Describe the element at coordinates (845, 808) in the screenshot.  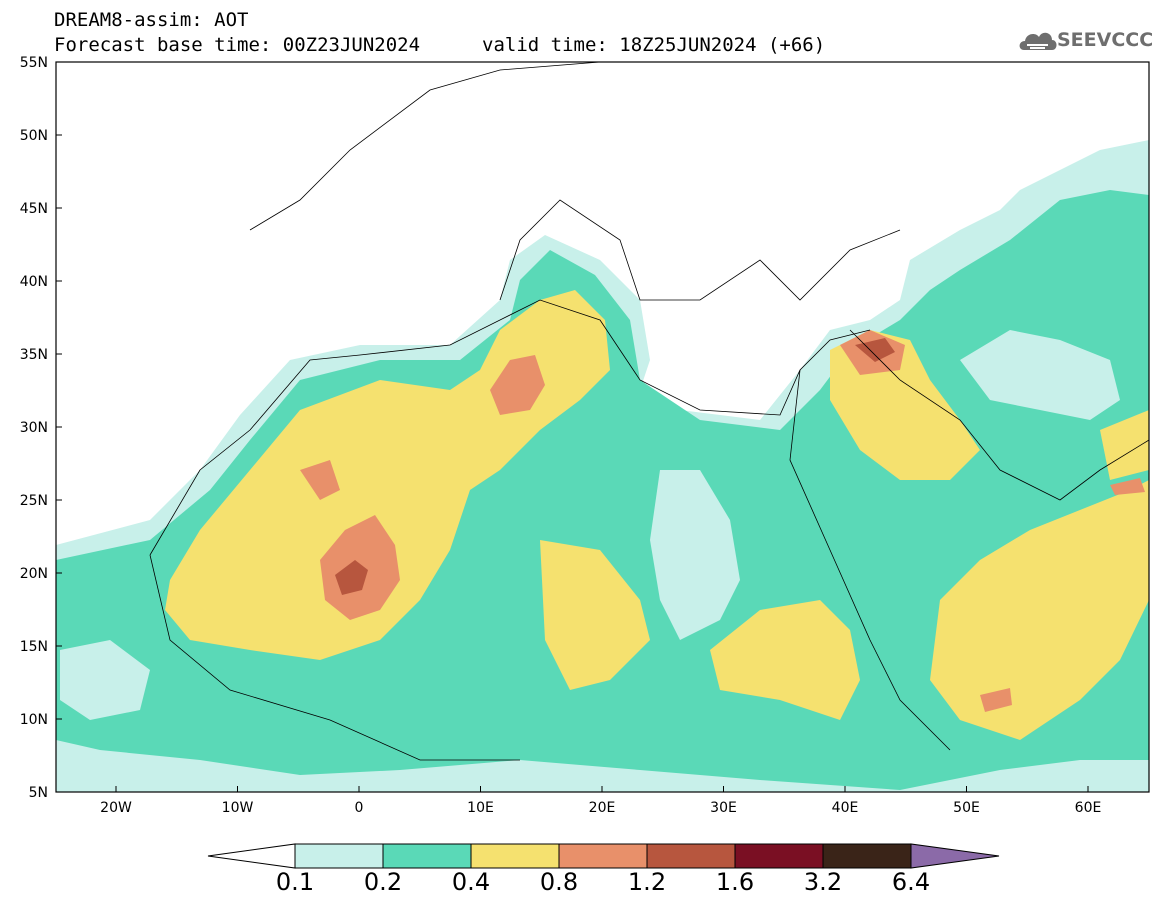
I see `lon-label: 40E` at that location.